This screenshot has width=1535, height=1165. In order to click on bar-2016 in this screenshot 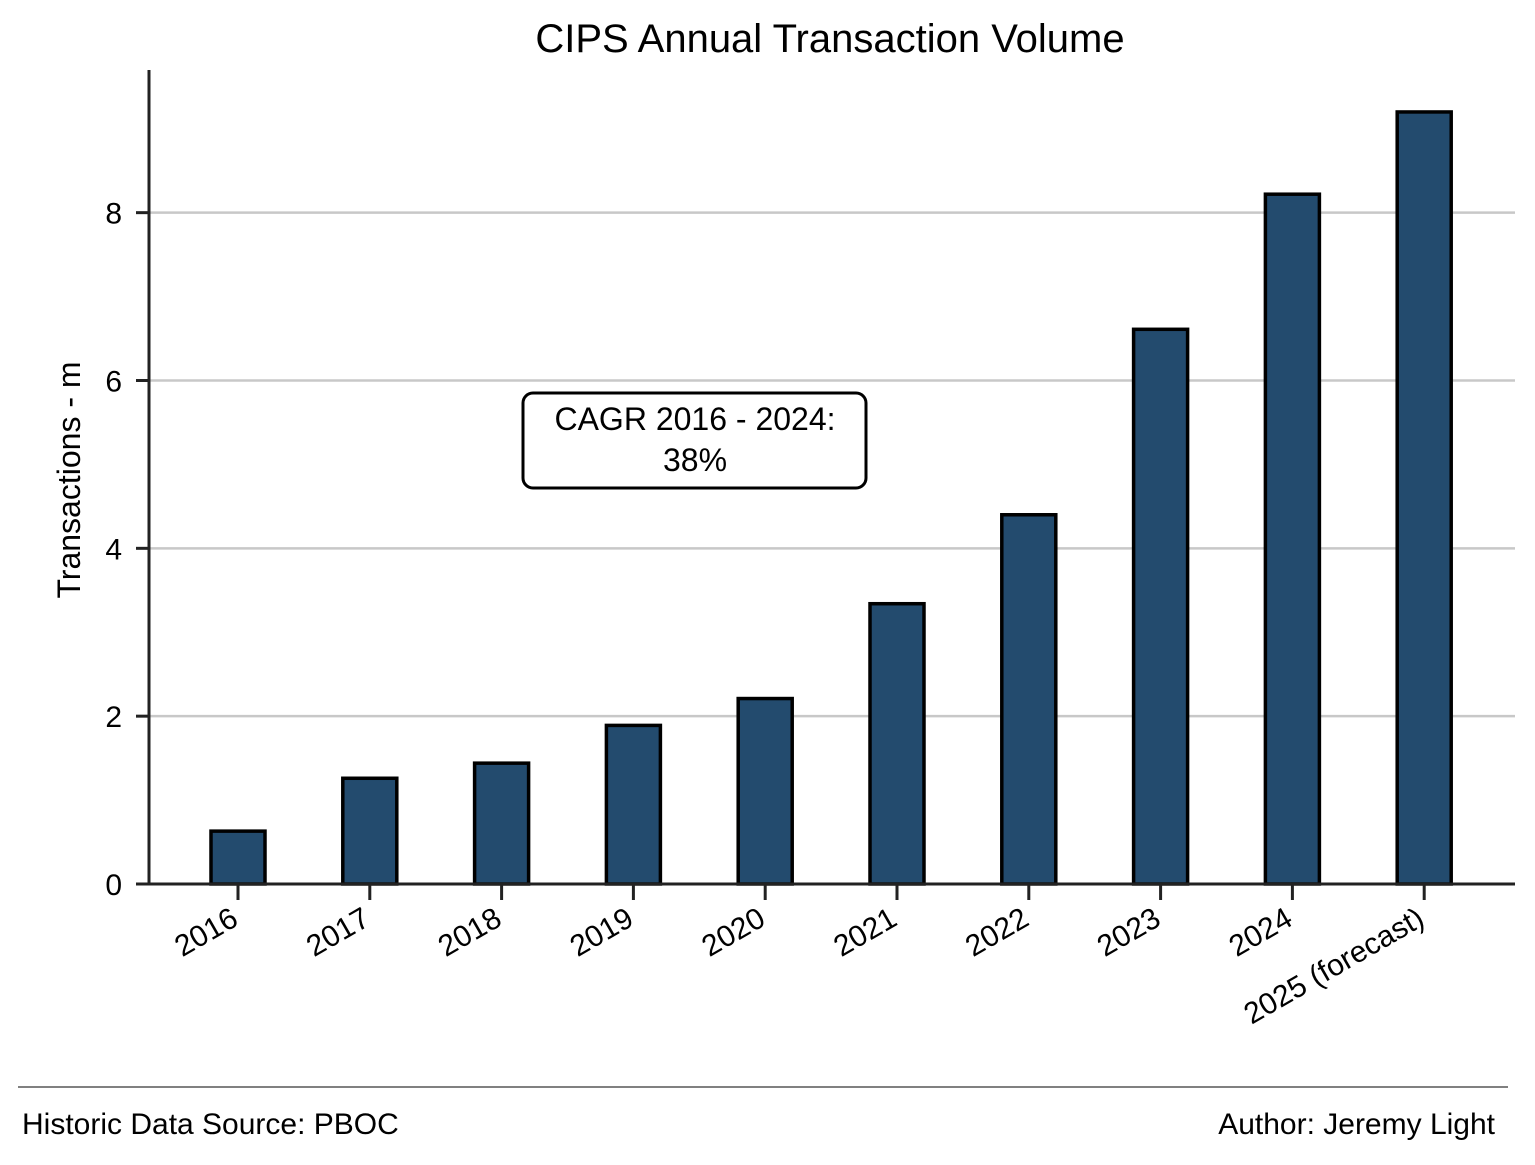, I will do `click(238, 857)`.